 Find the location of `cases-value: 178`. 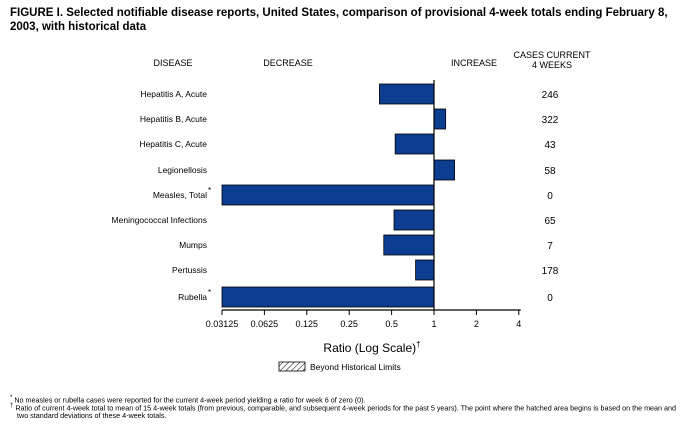

cases-value: 178 is located at coordinates (550, 271).